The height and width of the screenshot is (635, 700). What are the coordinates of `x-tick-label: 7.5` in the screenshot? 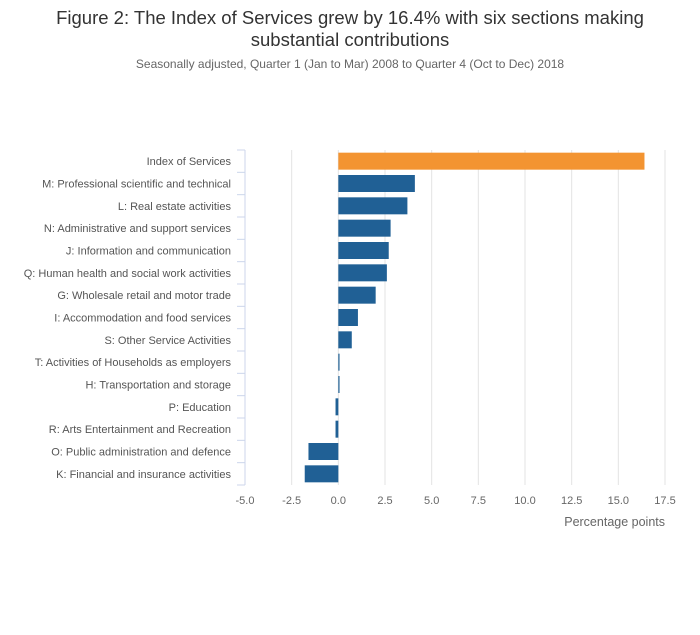 It's located at (478, 501).